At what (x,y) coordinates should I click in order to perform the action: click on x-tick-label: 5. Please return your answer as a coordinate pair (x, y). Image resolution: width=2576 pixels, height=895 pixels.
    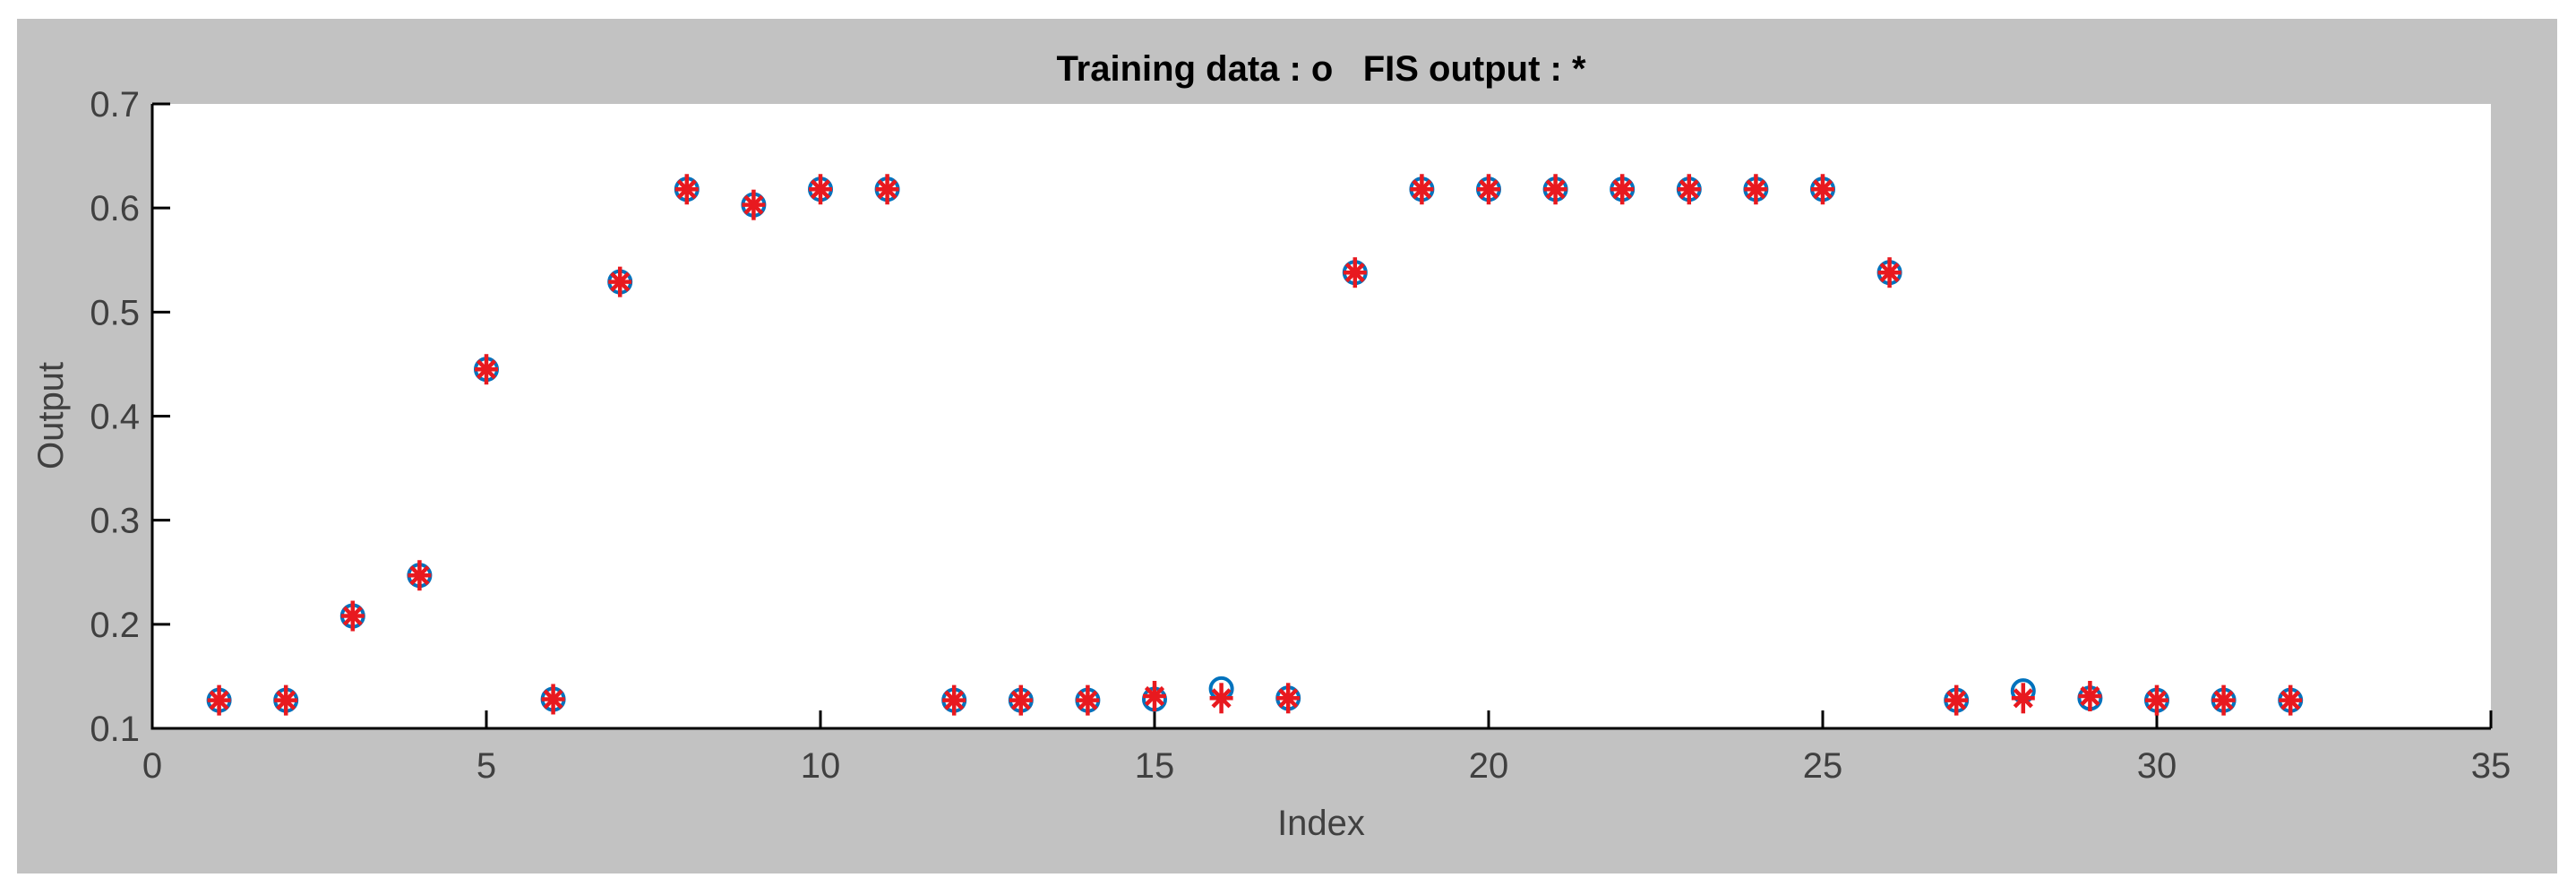
    Looking at the image, I should click on (486, 766).